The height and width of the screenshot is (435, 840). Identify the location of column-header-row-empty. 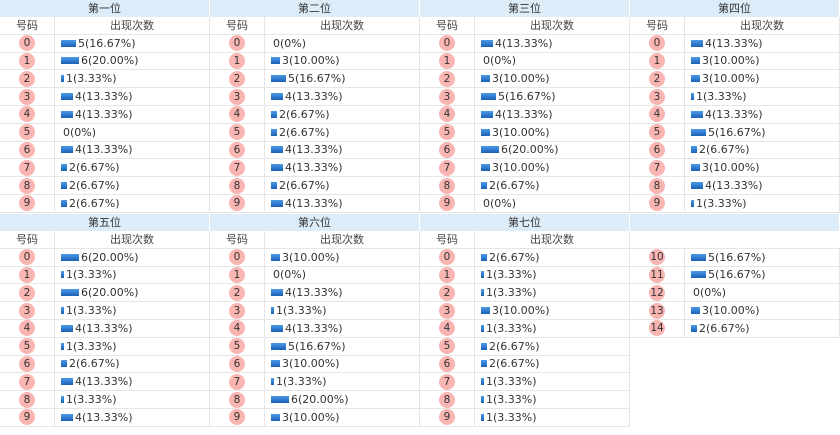
(735, 240).